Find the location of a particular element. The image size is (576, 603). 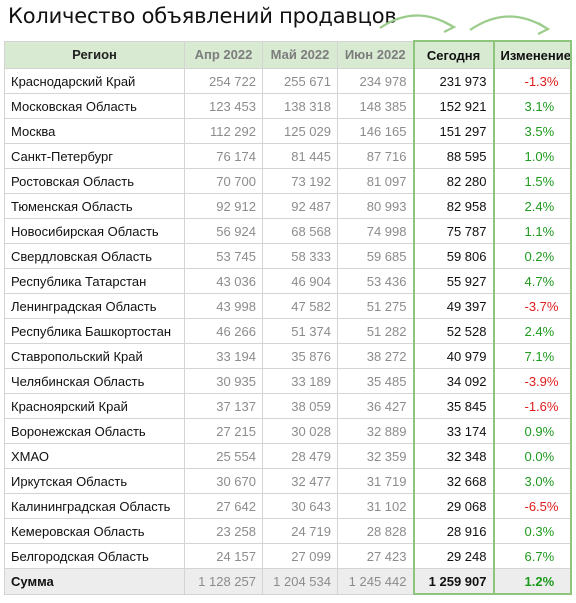

cell-jun: 146 165 is located at coordinates (375, 131).